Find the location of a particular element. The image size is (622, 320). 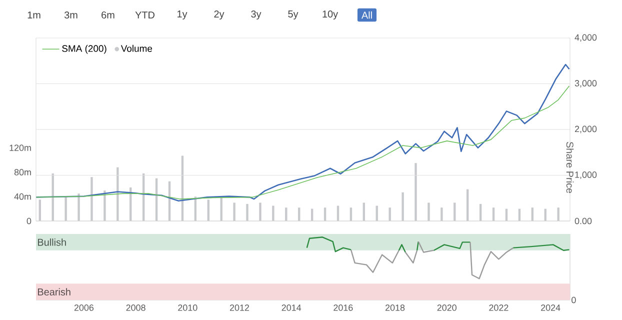

x-tick-label: 2012 is located at coordinates (240, 307).